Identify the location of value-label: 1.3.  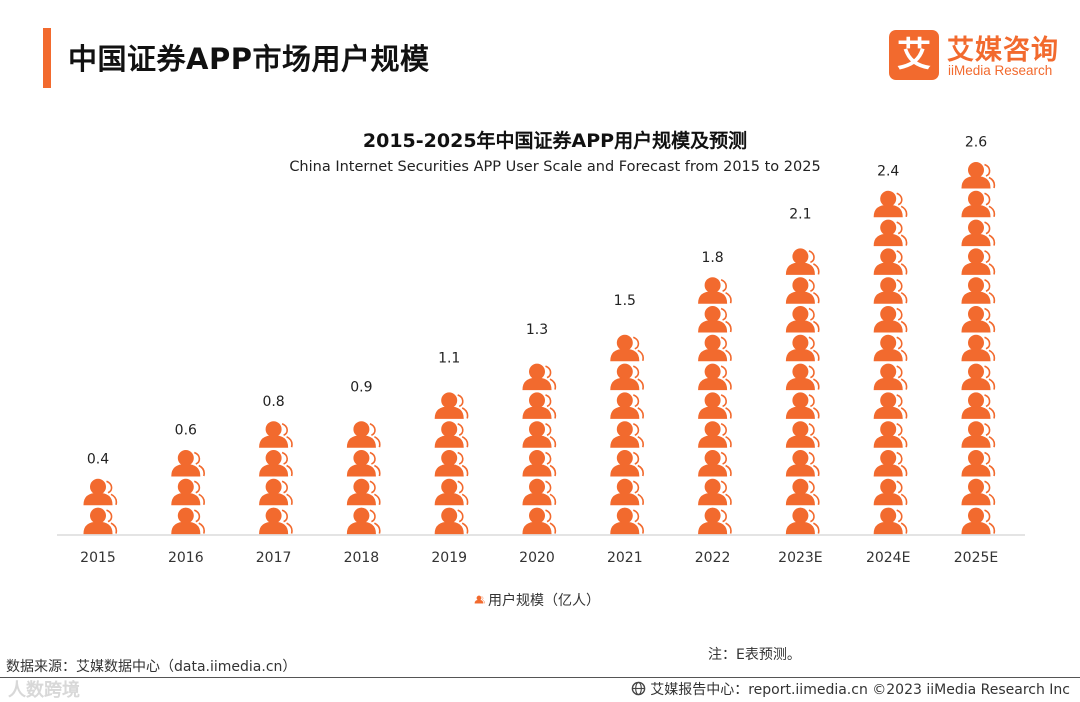
(537, 330).